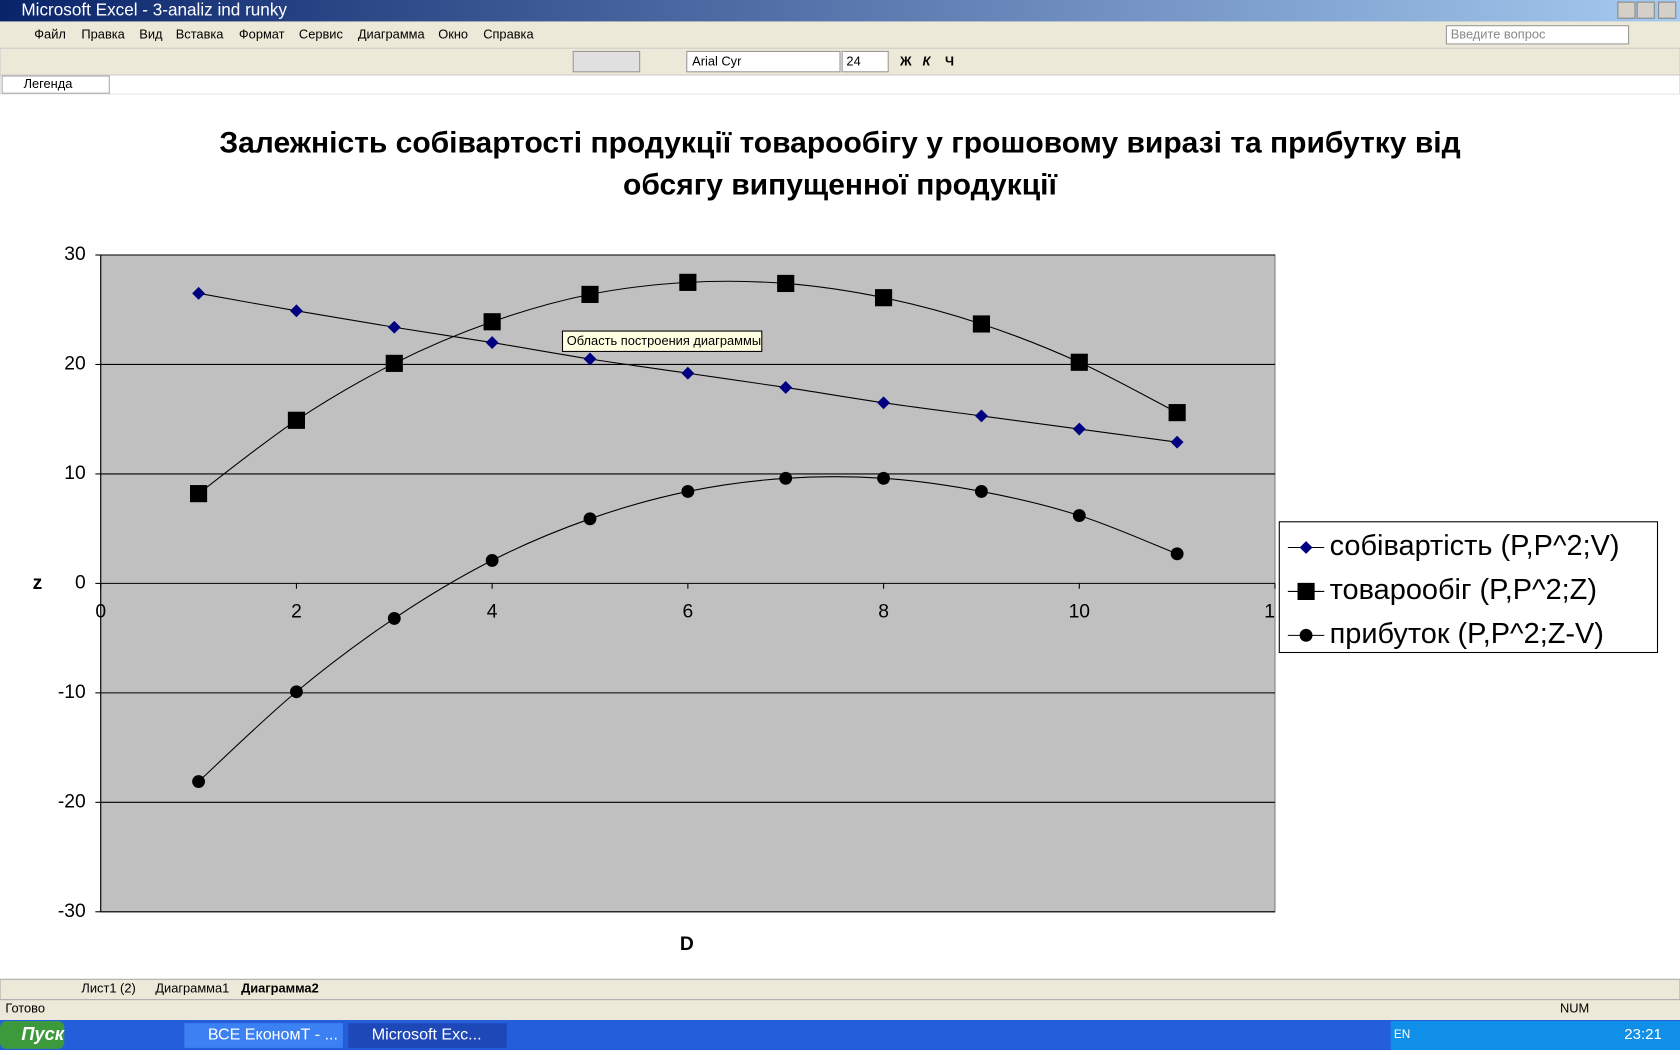 This screenshot has width=1680, height=1055. What do you see at coordinates (763, 61) in the screenshot?
I see `font-box` at bounding box center [763, 61].